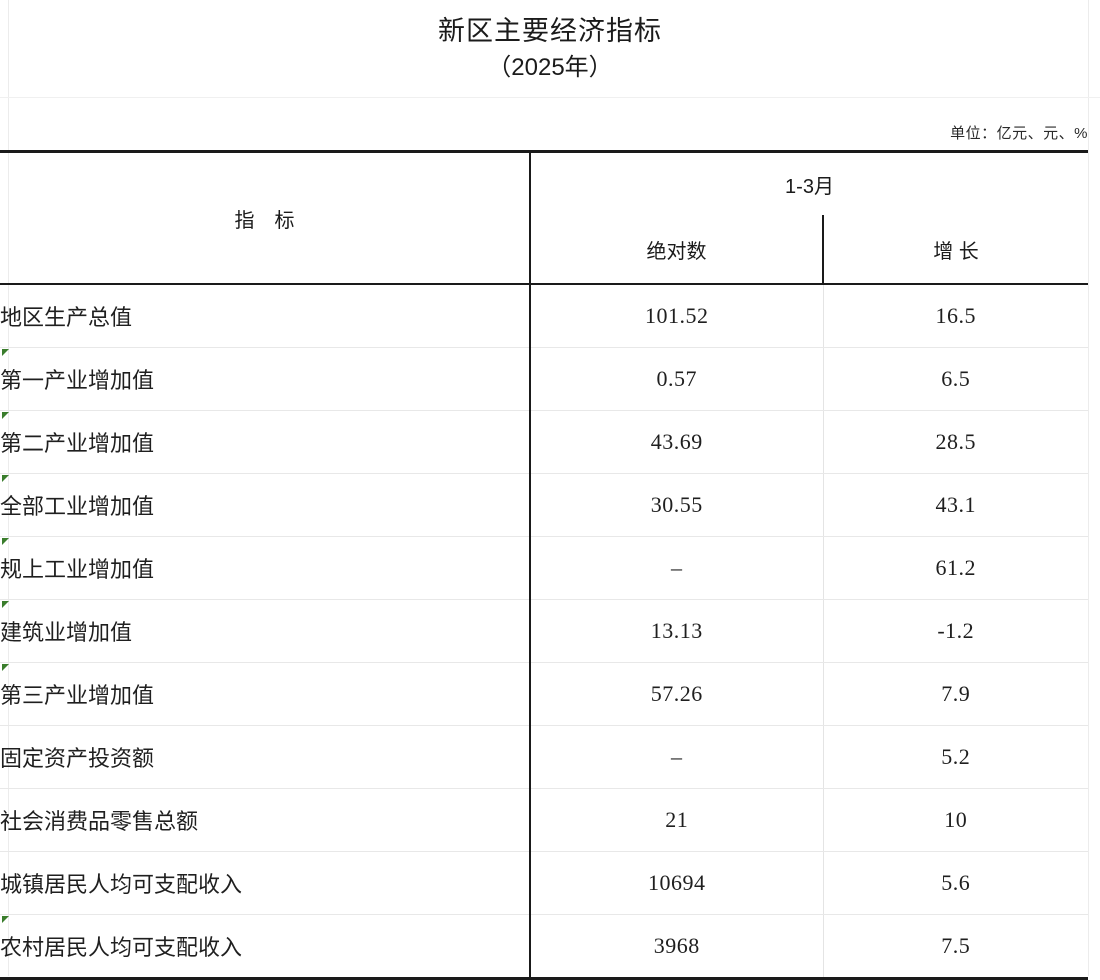 This screenshot has height=980, width=1100. Describe the element at coordinates (955, 379) in the screenshot. I see `cell-growth-value: 6.5` at that location.